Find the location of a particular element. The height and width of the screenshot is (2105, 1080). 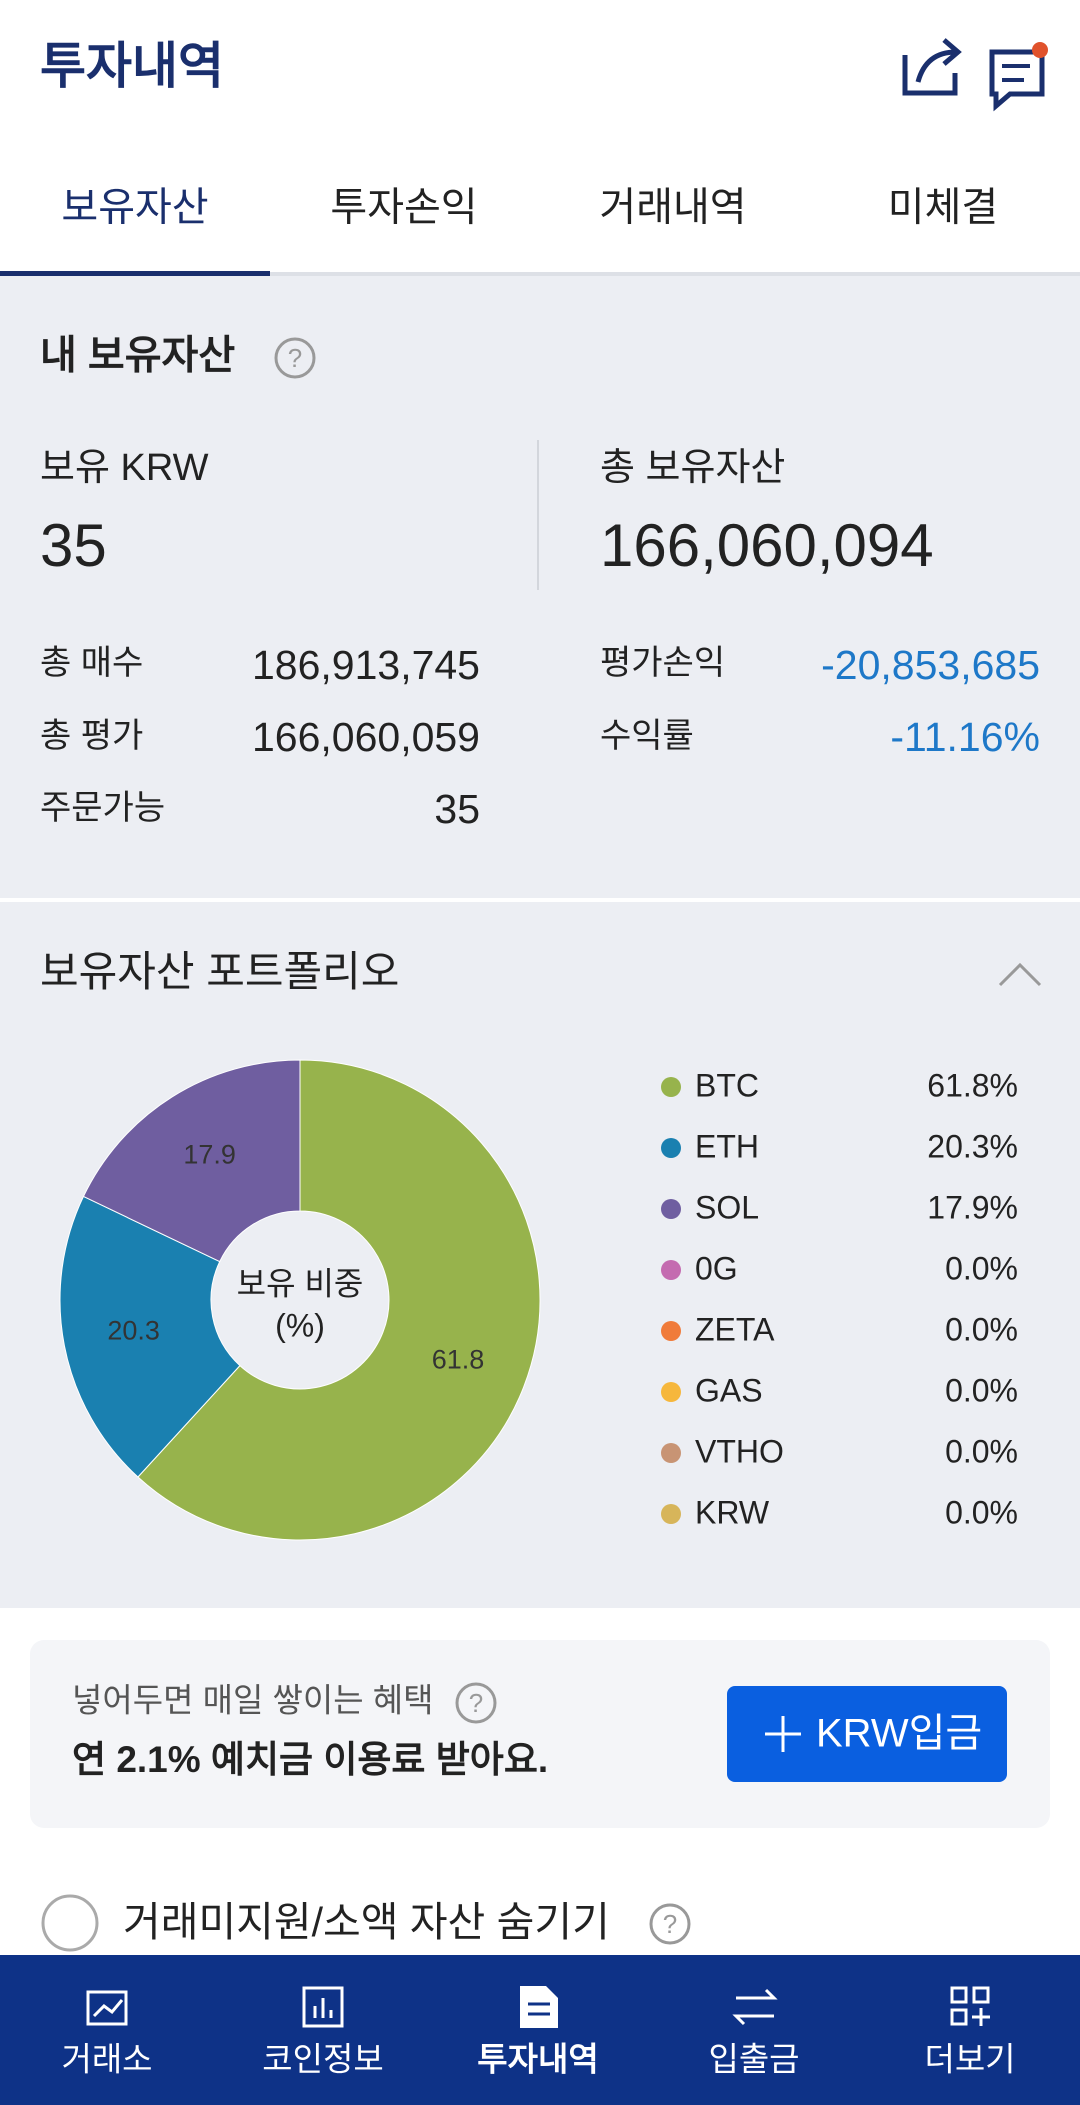

slice-label: 20.3 is located at coordinates (133, 1330).